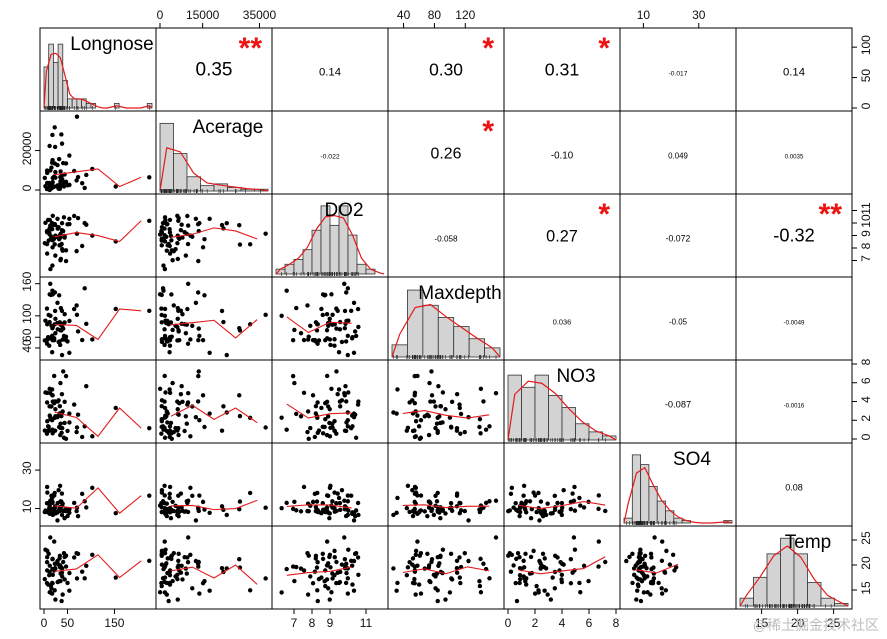  What do you see at coordinates (27, 313) in the screenshot?
I see `left-tick-label-3-2: 100` at bounding box center [27, 313].